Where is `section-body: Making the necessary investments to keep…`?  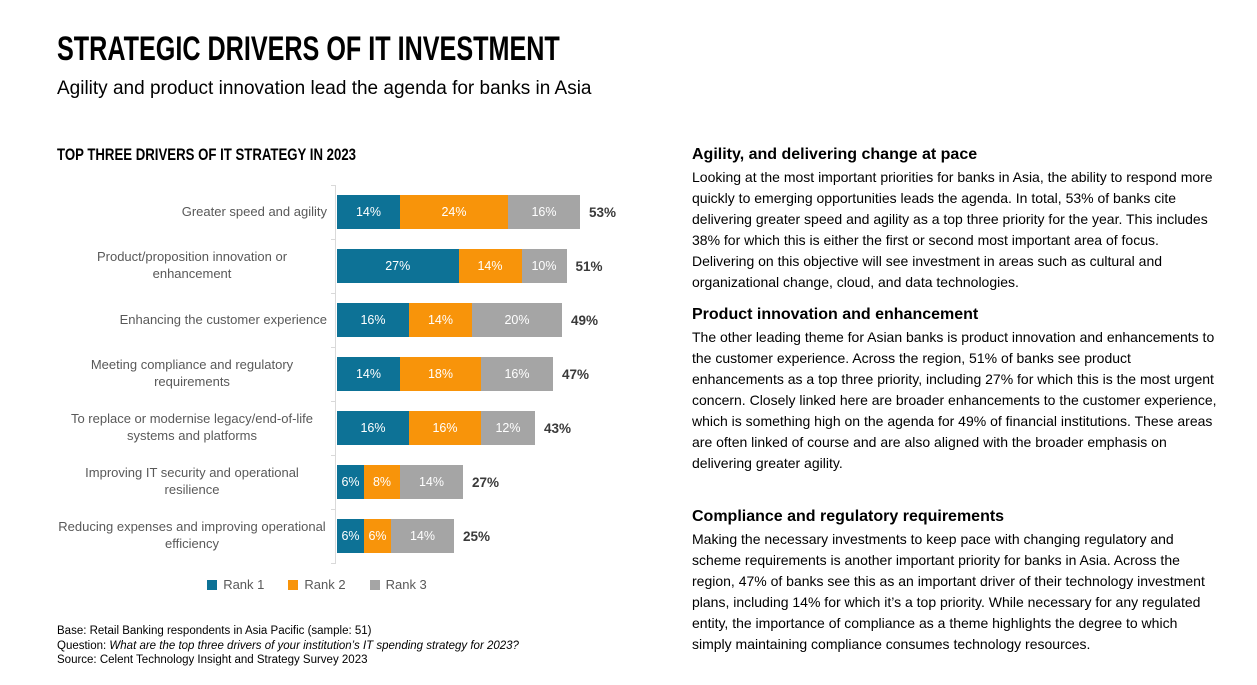 section-body: Making the necessary investments to keep… is located at coordinates (948, 591).